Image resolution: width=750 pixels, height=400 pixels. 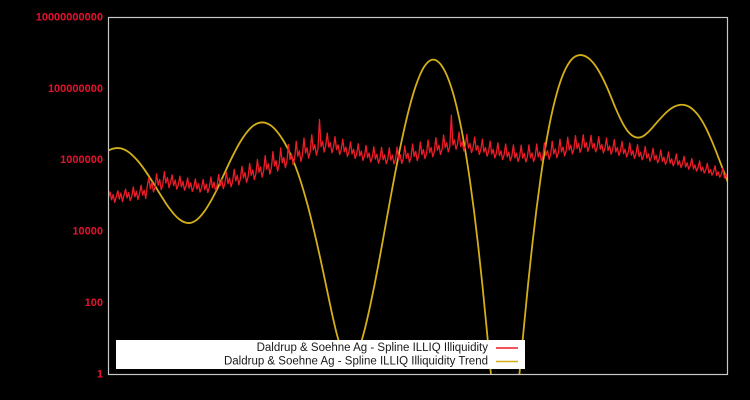 What do you see at coordinates (81, 160) in the screenshot?
I see `y-axis-tick-label: 1000000` at bounding box center [81, 160].